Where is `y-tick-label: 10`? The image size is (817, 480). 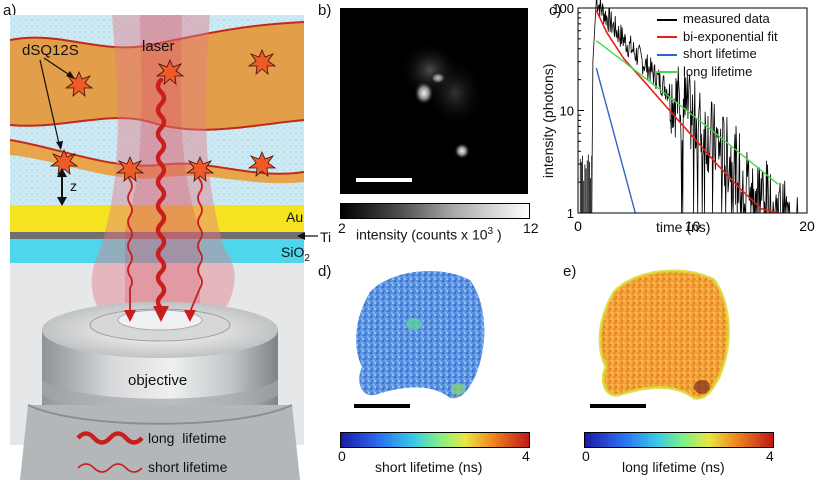
y-tick-label: 10 is located at coordinates (567, 111).